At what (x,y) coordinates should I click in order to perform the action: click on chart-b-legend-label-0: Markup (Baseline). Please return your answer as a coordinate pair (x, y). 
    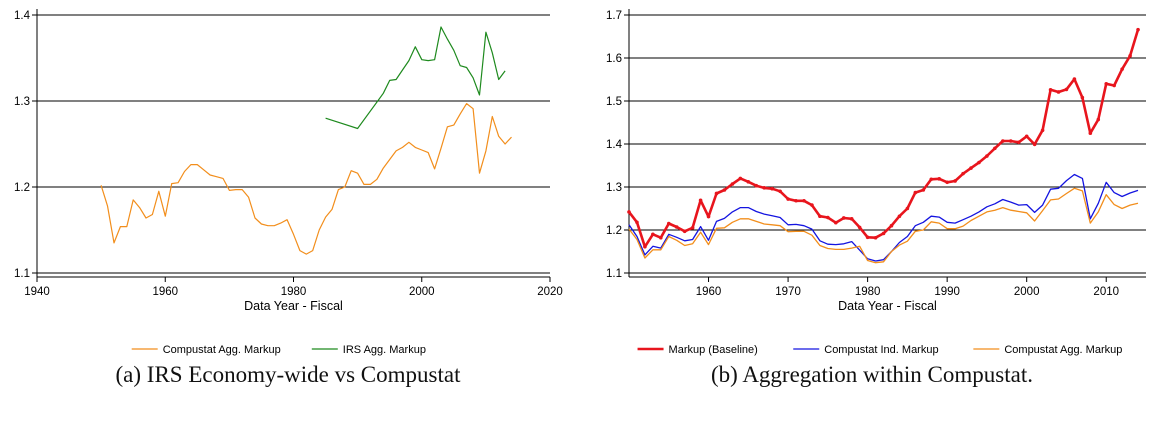
    Looking at the image, I should click on (713, 350).